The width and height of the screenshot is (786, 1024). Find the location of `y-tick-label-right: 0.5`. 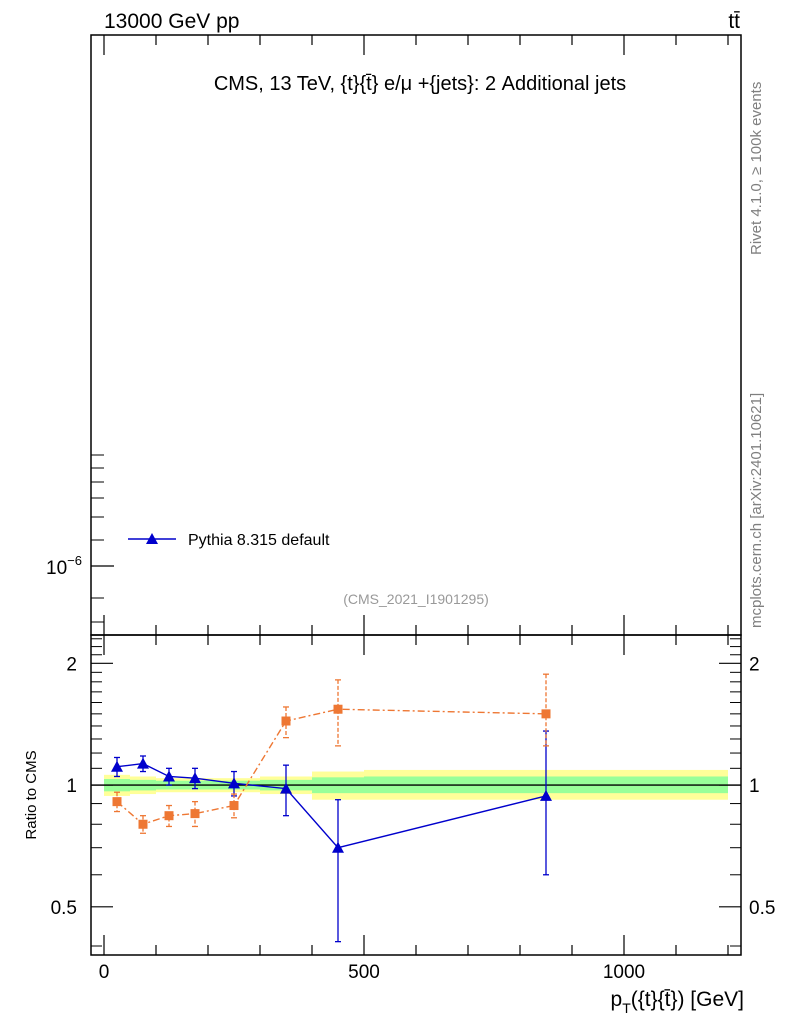

y-tick-label-right: 0.5 is located at coordinates (762, 908).